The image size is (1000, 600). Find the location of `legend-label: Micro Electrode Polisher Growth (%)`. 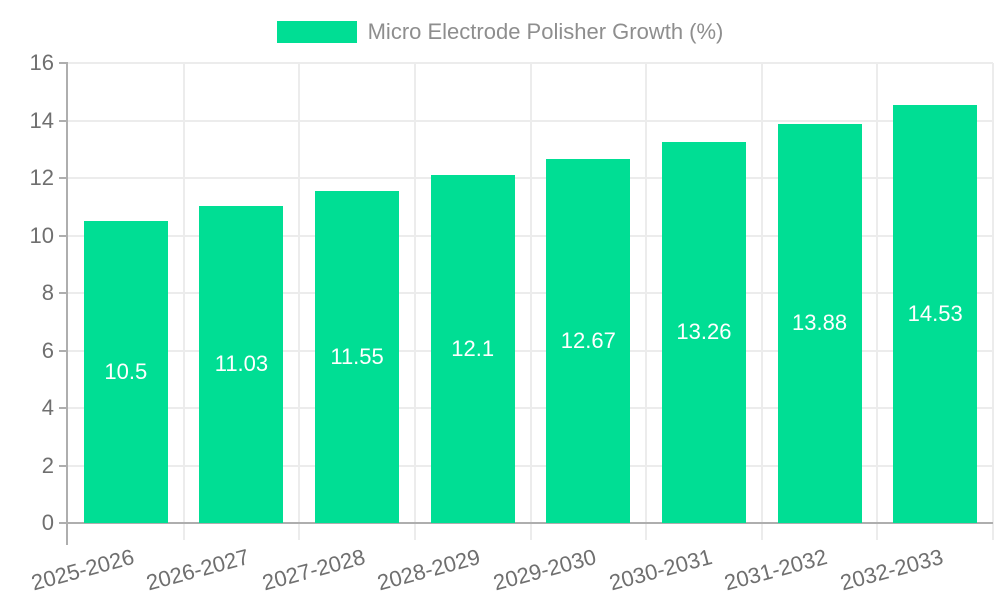

legend-label: Micro Electrode Polisher Growth (%) is located at coordinates (545, 31).